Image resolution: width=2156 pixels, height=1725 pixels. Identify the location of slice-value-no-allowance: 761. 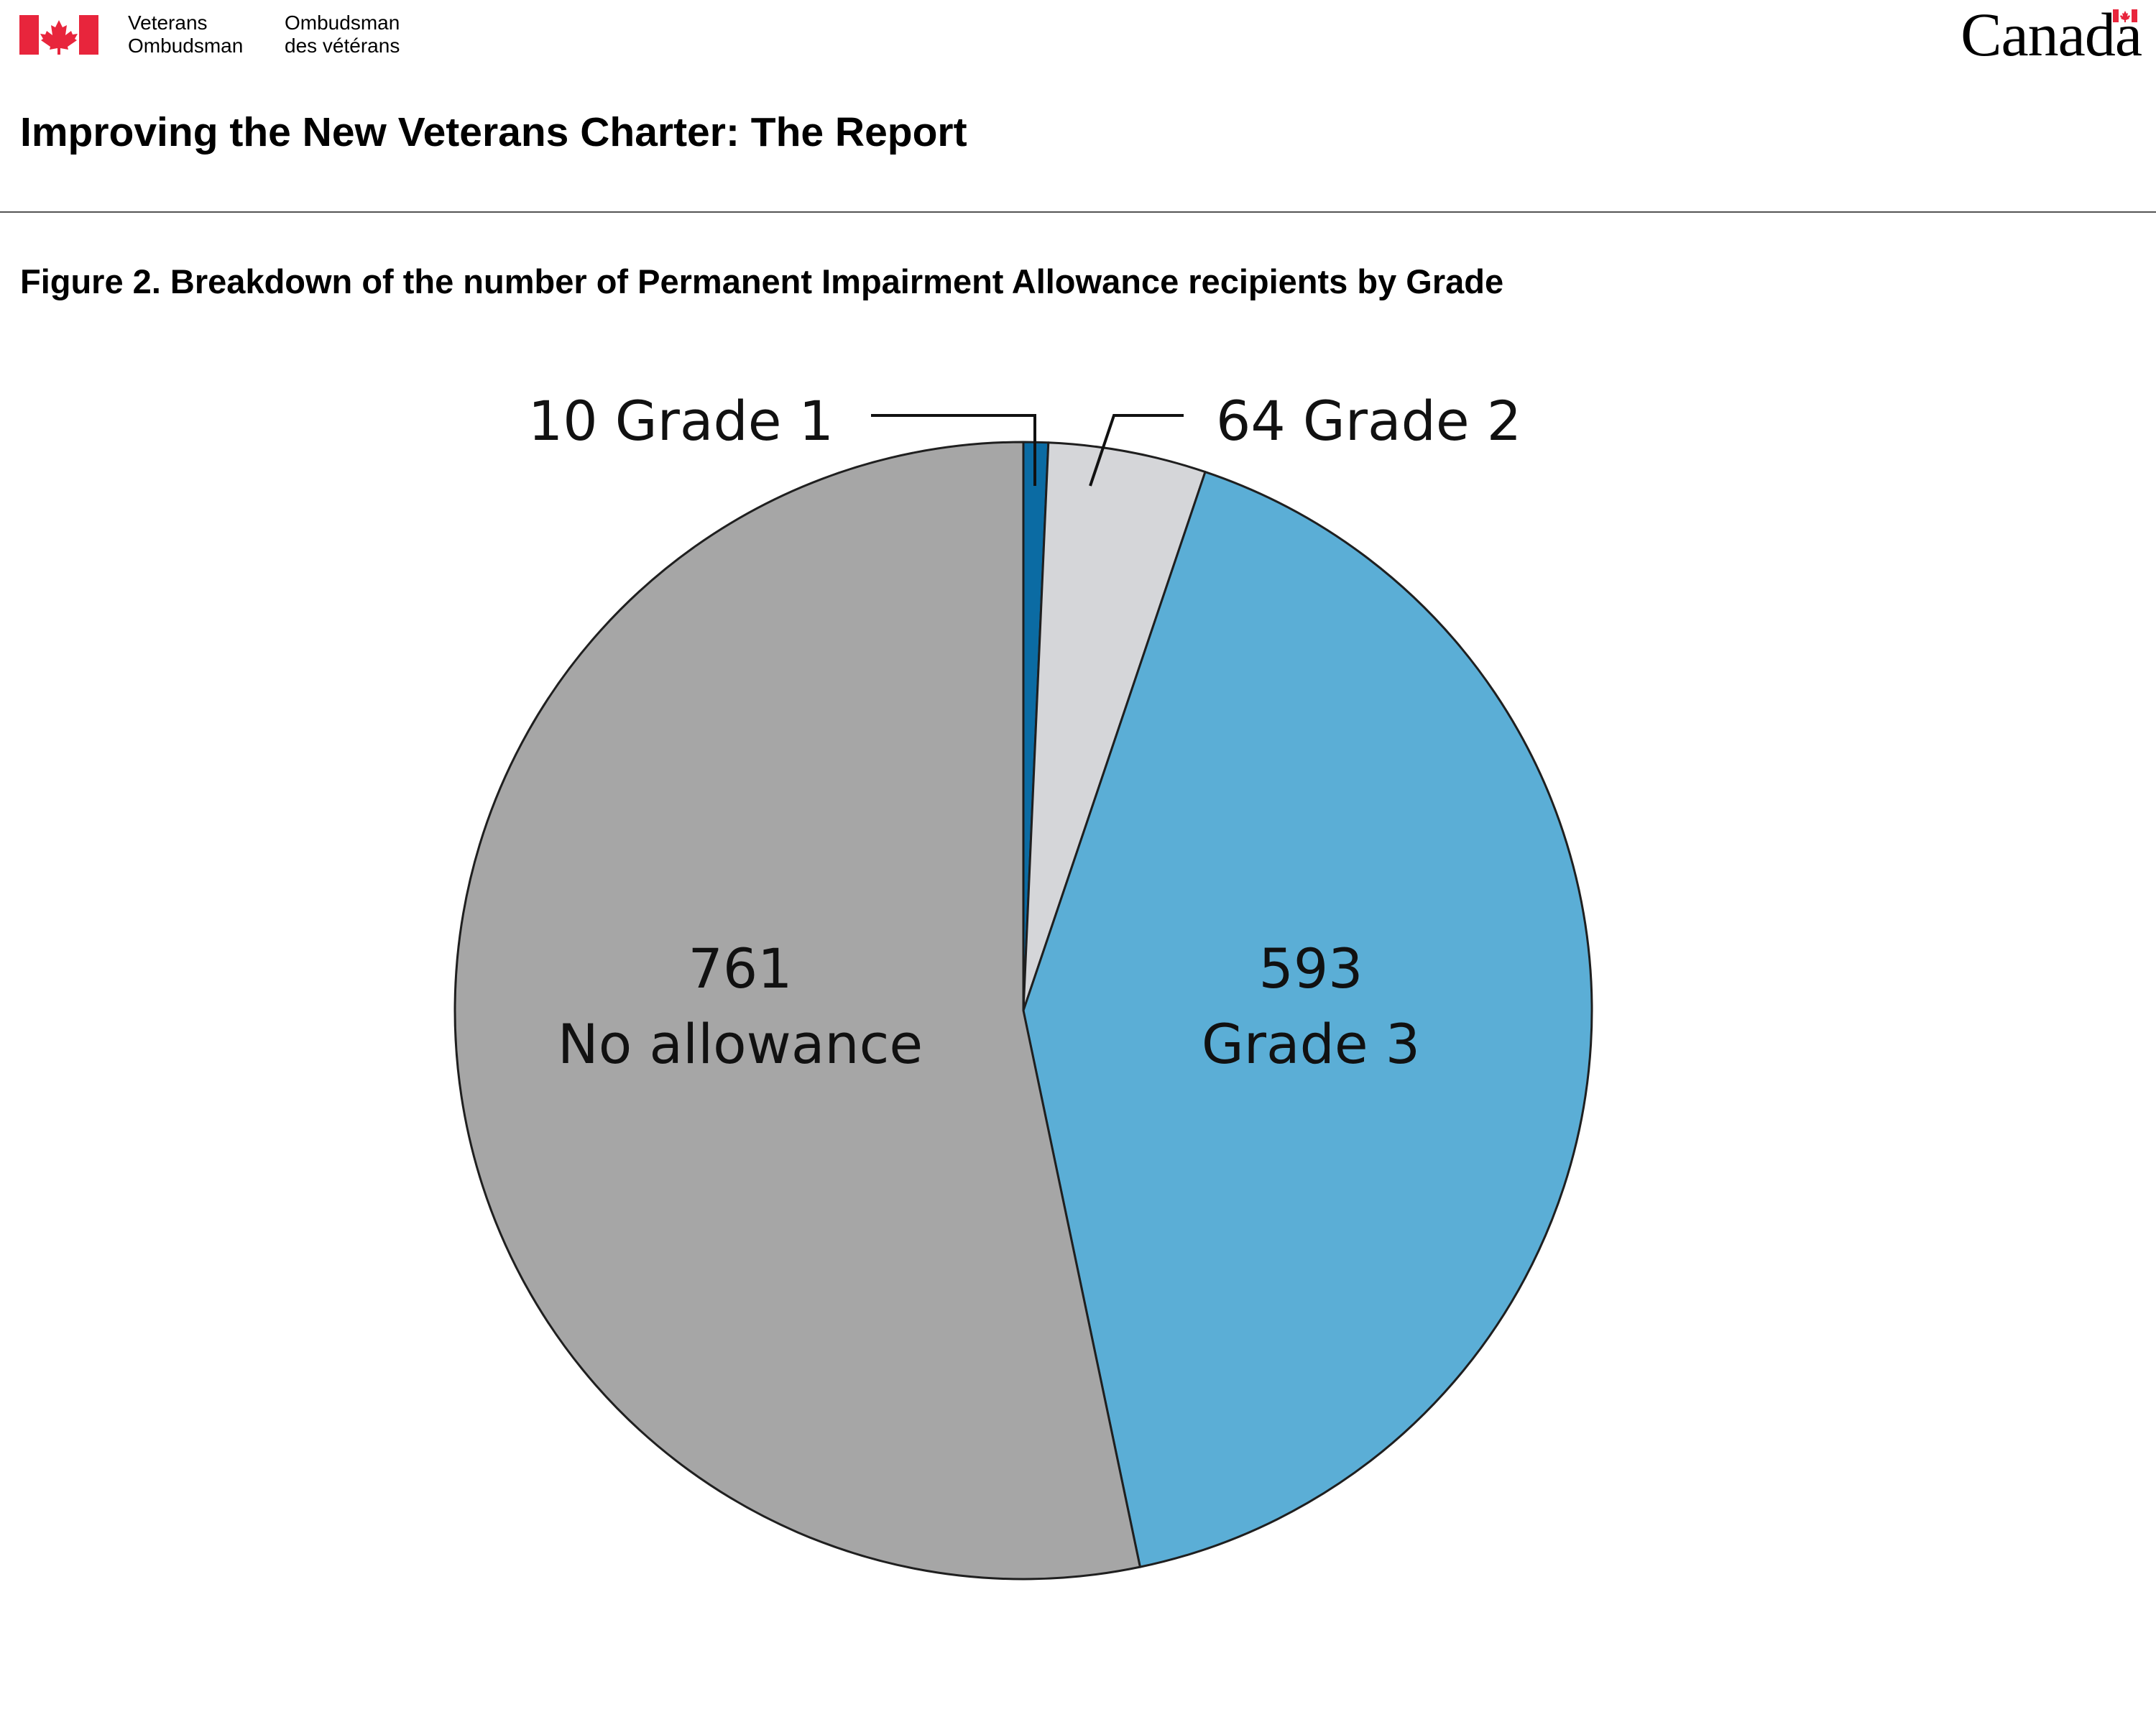
(740, 968).